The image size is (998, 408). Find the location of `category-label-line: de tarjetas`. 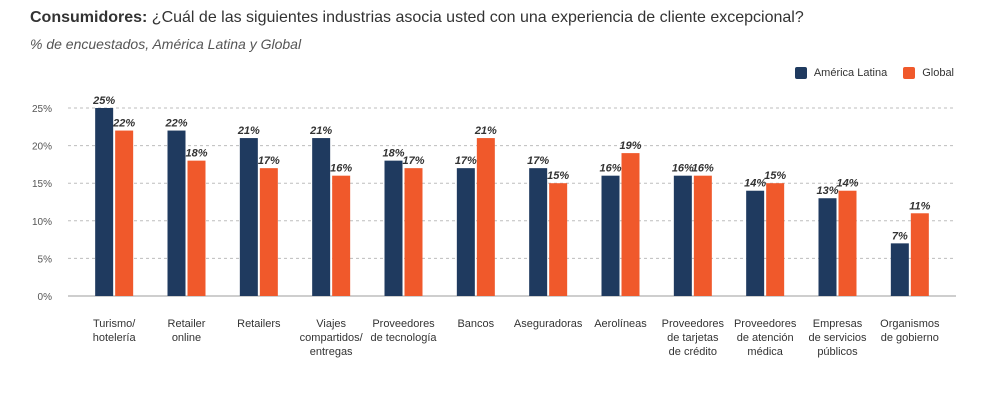

category-label-line: de tarjetas is located at coordinates (693, 338).